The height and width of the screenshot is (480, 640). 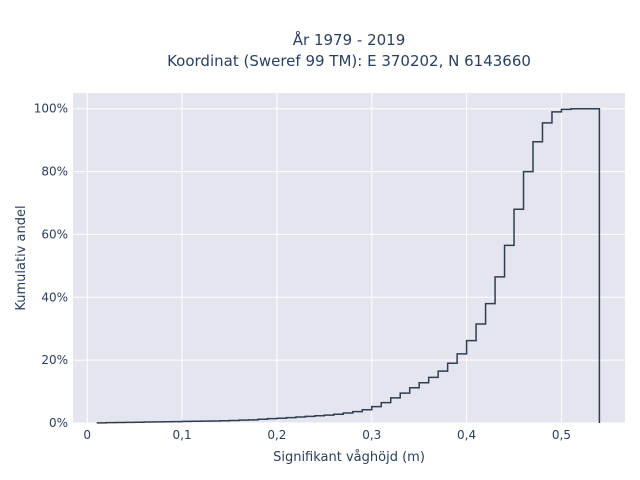 I want to click on y-tick-label: 40%, so click(x=54, y=297).